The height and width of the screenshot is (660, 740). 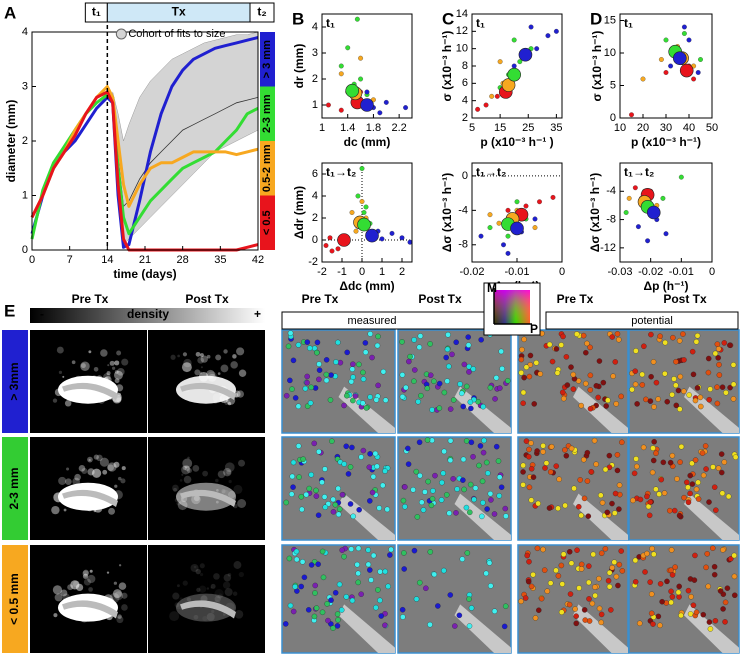 I want to click on row-label: > 3mm, so click(x=14, y=381).